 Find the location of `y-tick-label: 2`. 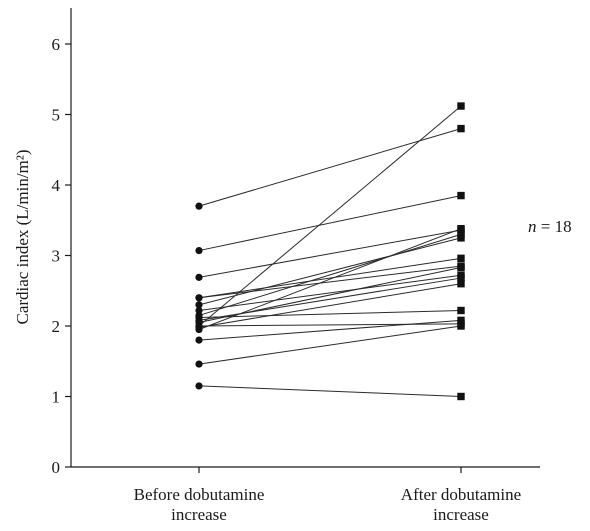

y-tick-label: 2 is located at coordinates (56, 326).